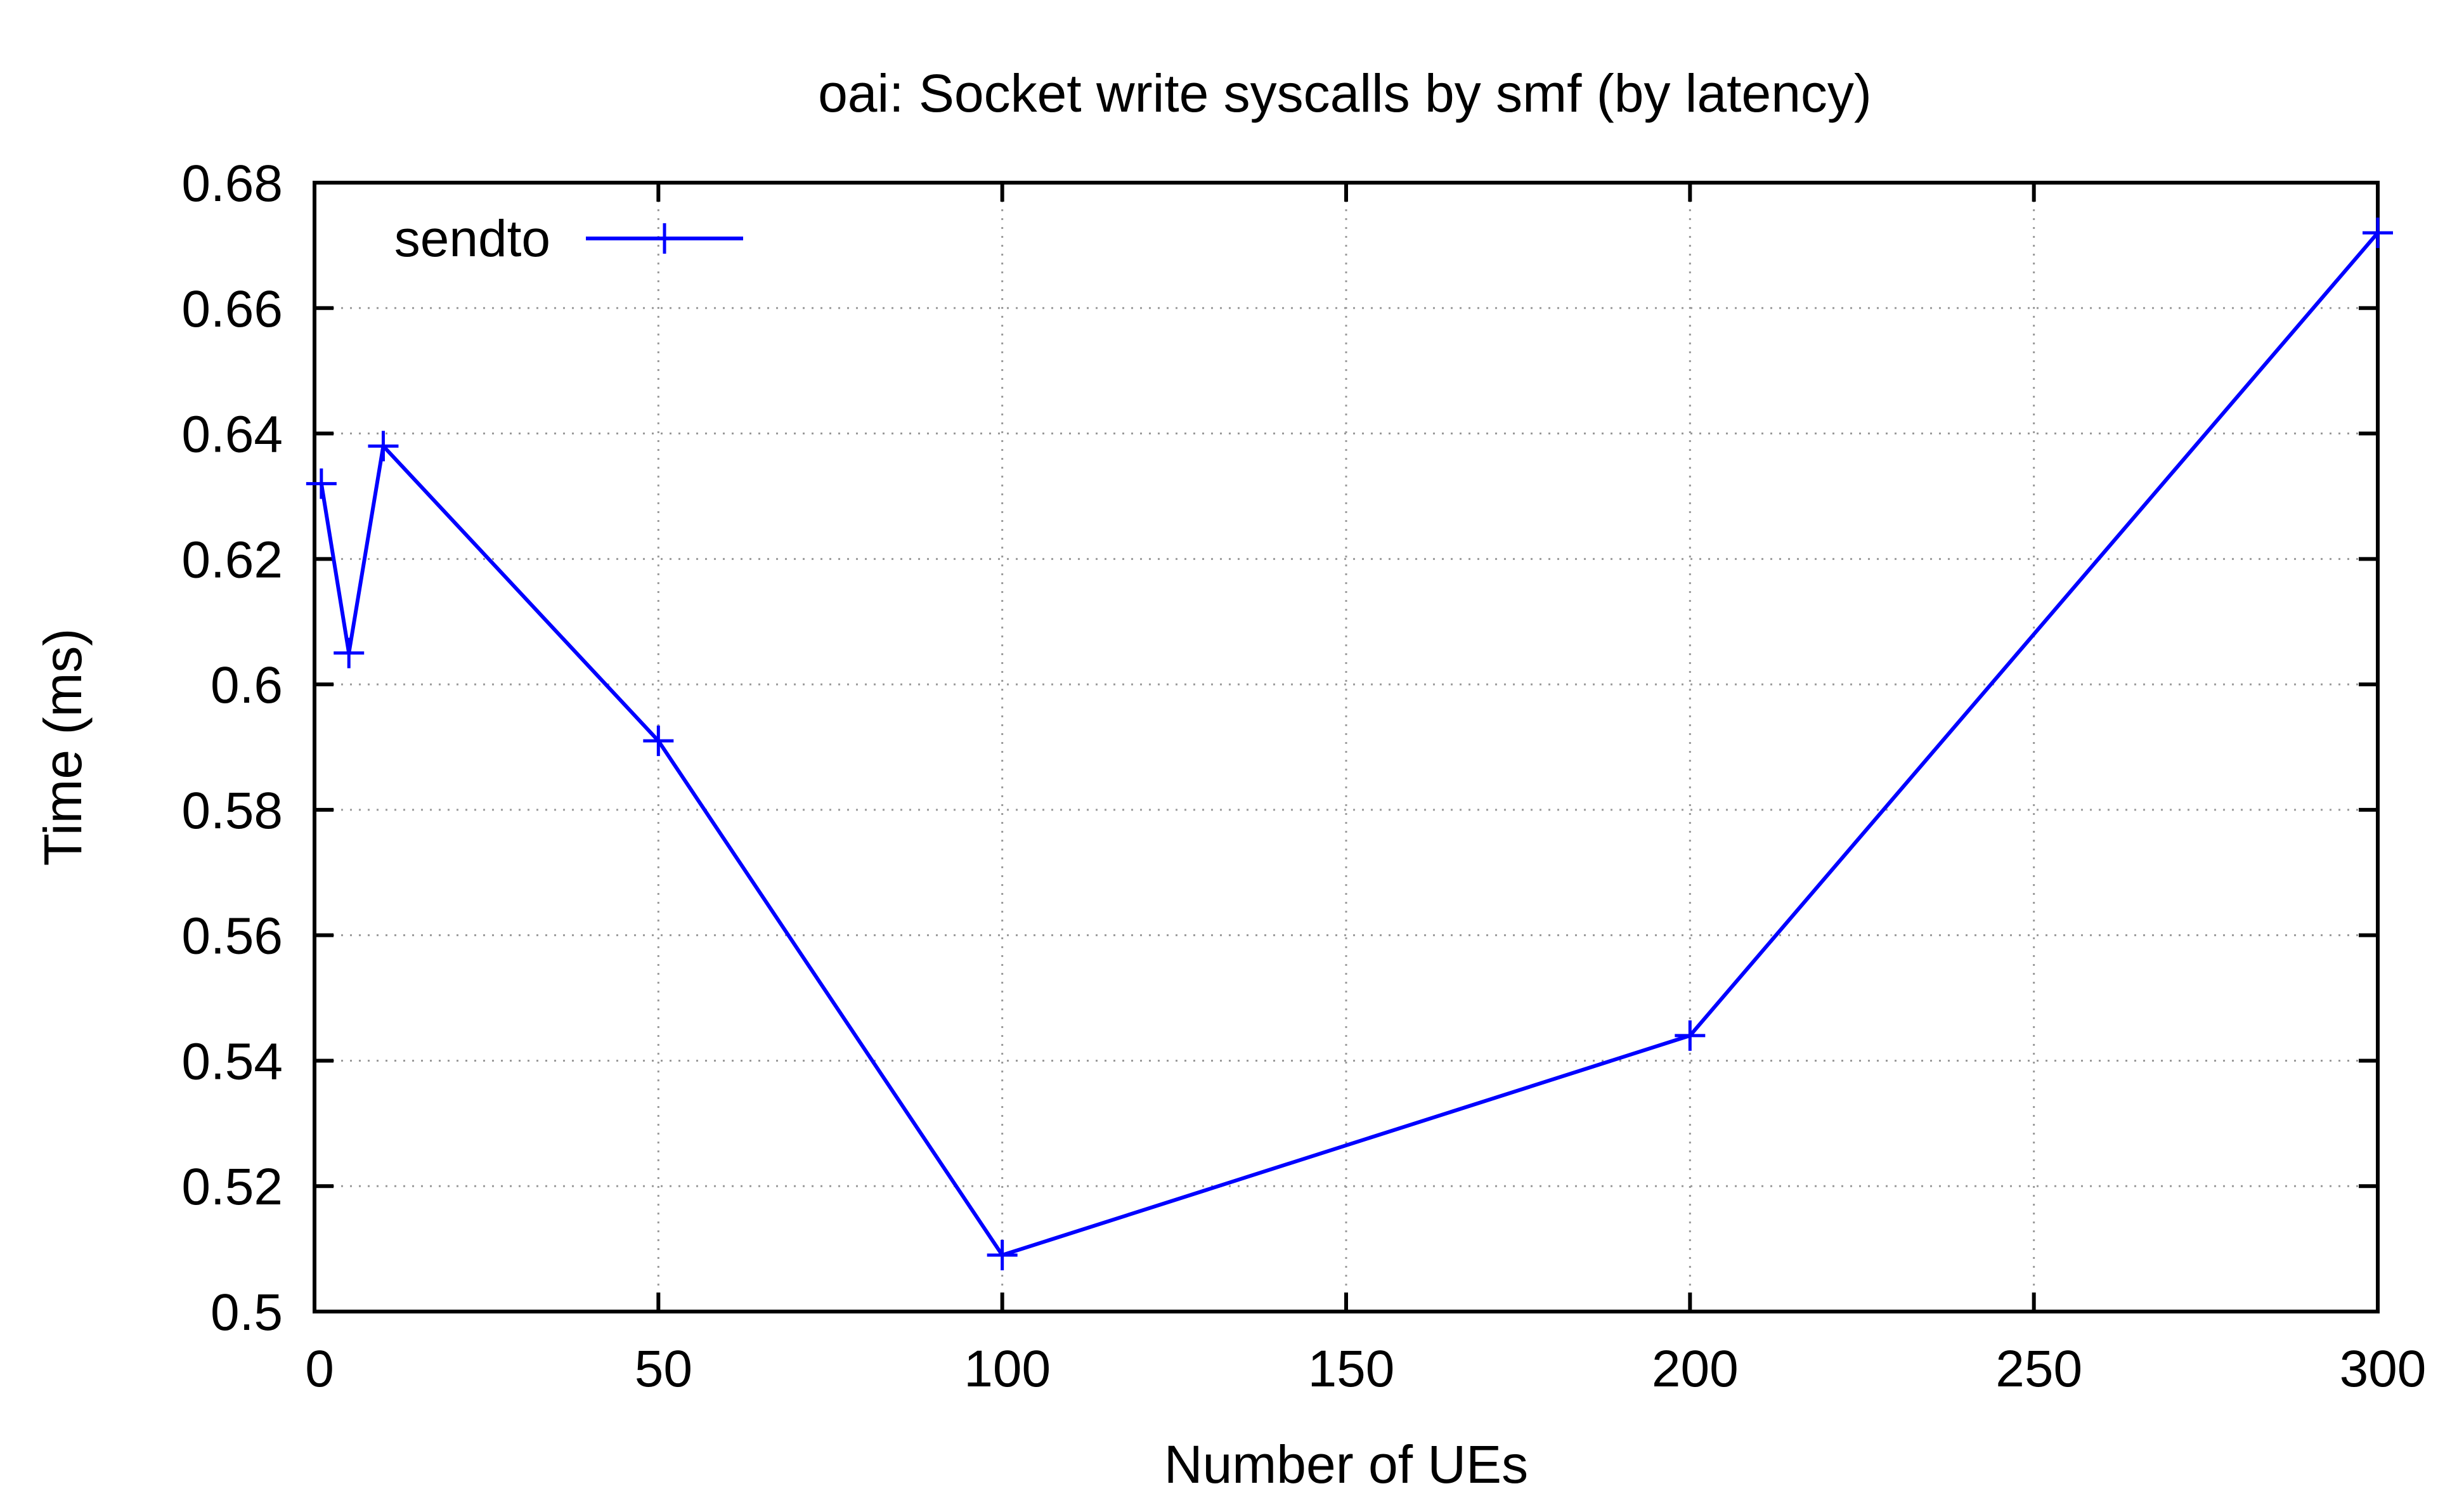 This screenshot has height=1498, width=2464. I want to click on legend-label-sendto: sendto, so click(472, 239).